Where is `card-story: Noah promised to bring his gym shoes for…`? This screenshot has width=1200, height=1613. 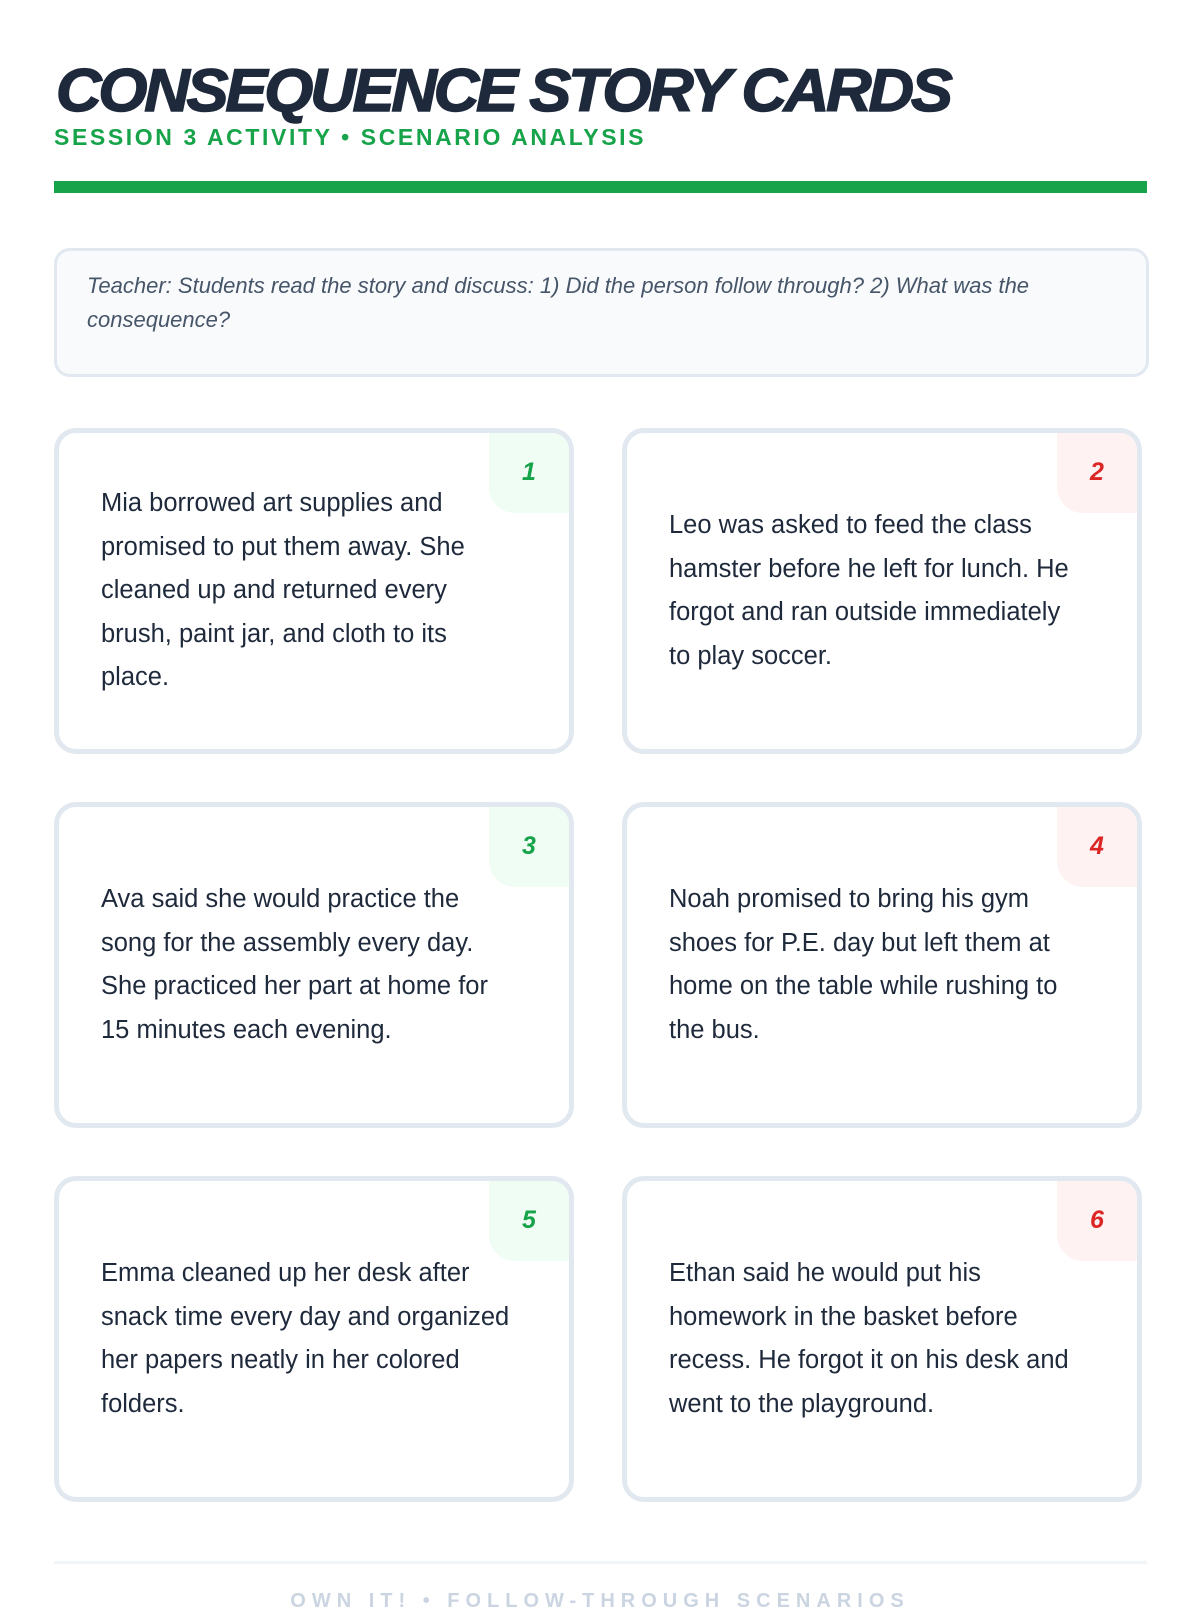 card-story: Noah promised to bring his gym shoes for… is located at coordinates (863, 964).